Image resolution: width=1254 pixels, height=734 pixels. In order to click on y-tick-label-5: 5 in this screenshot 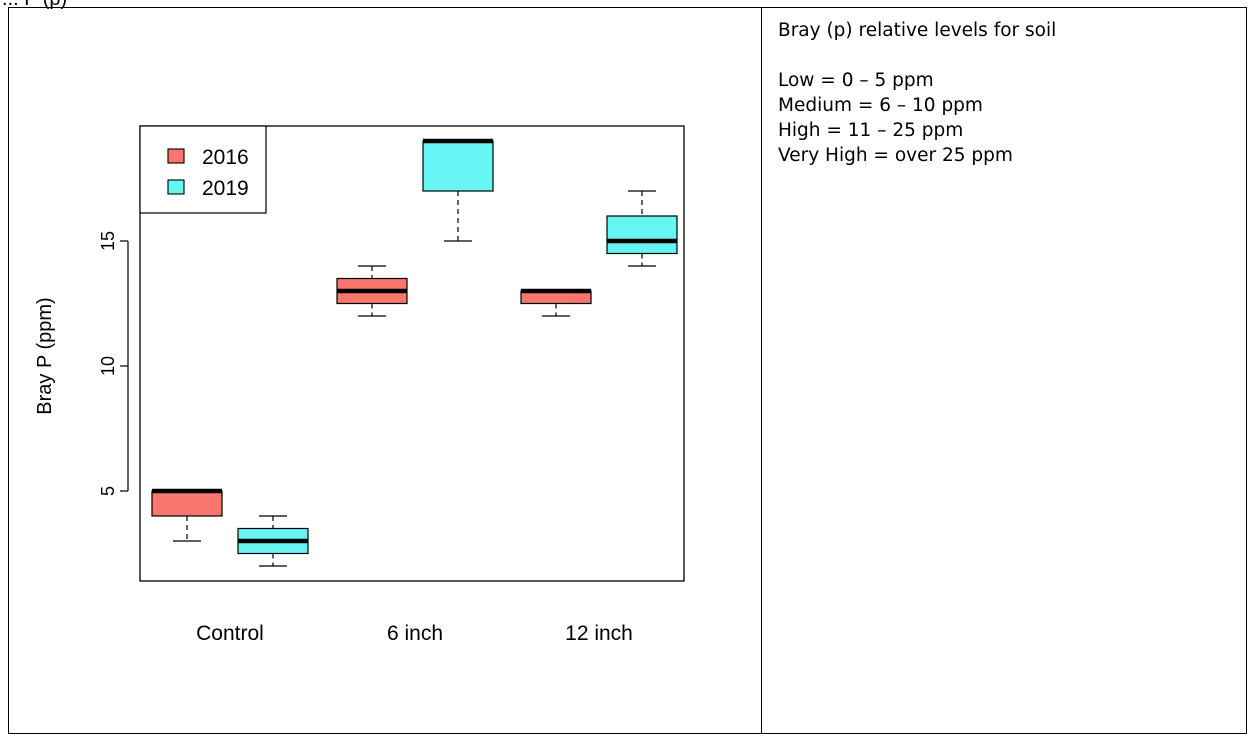, I will do `click(108, 491)`.